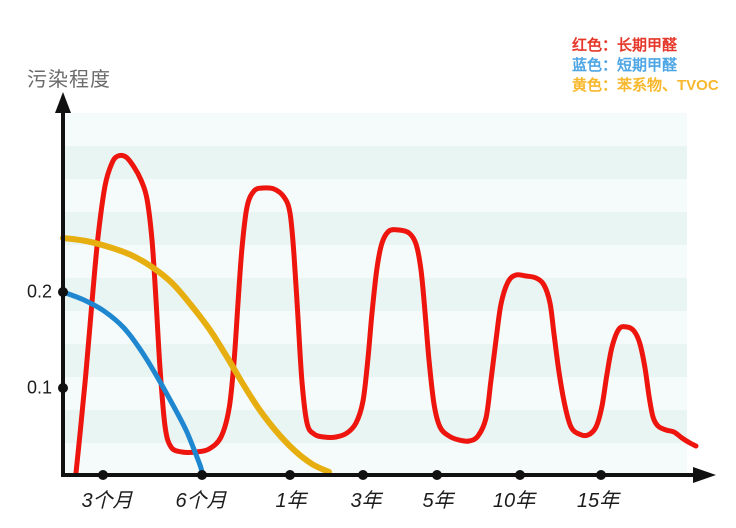 Image resolution: width=736 pixels, height=528 pixels. I want to click on legend-item-3: 黄色：苯系物、TVOC, so click(645, 85).